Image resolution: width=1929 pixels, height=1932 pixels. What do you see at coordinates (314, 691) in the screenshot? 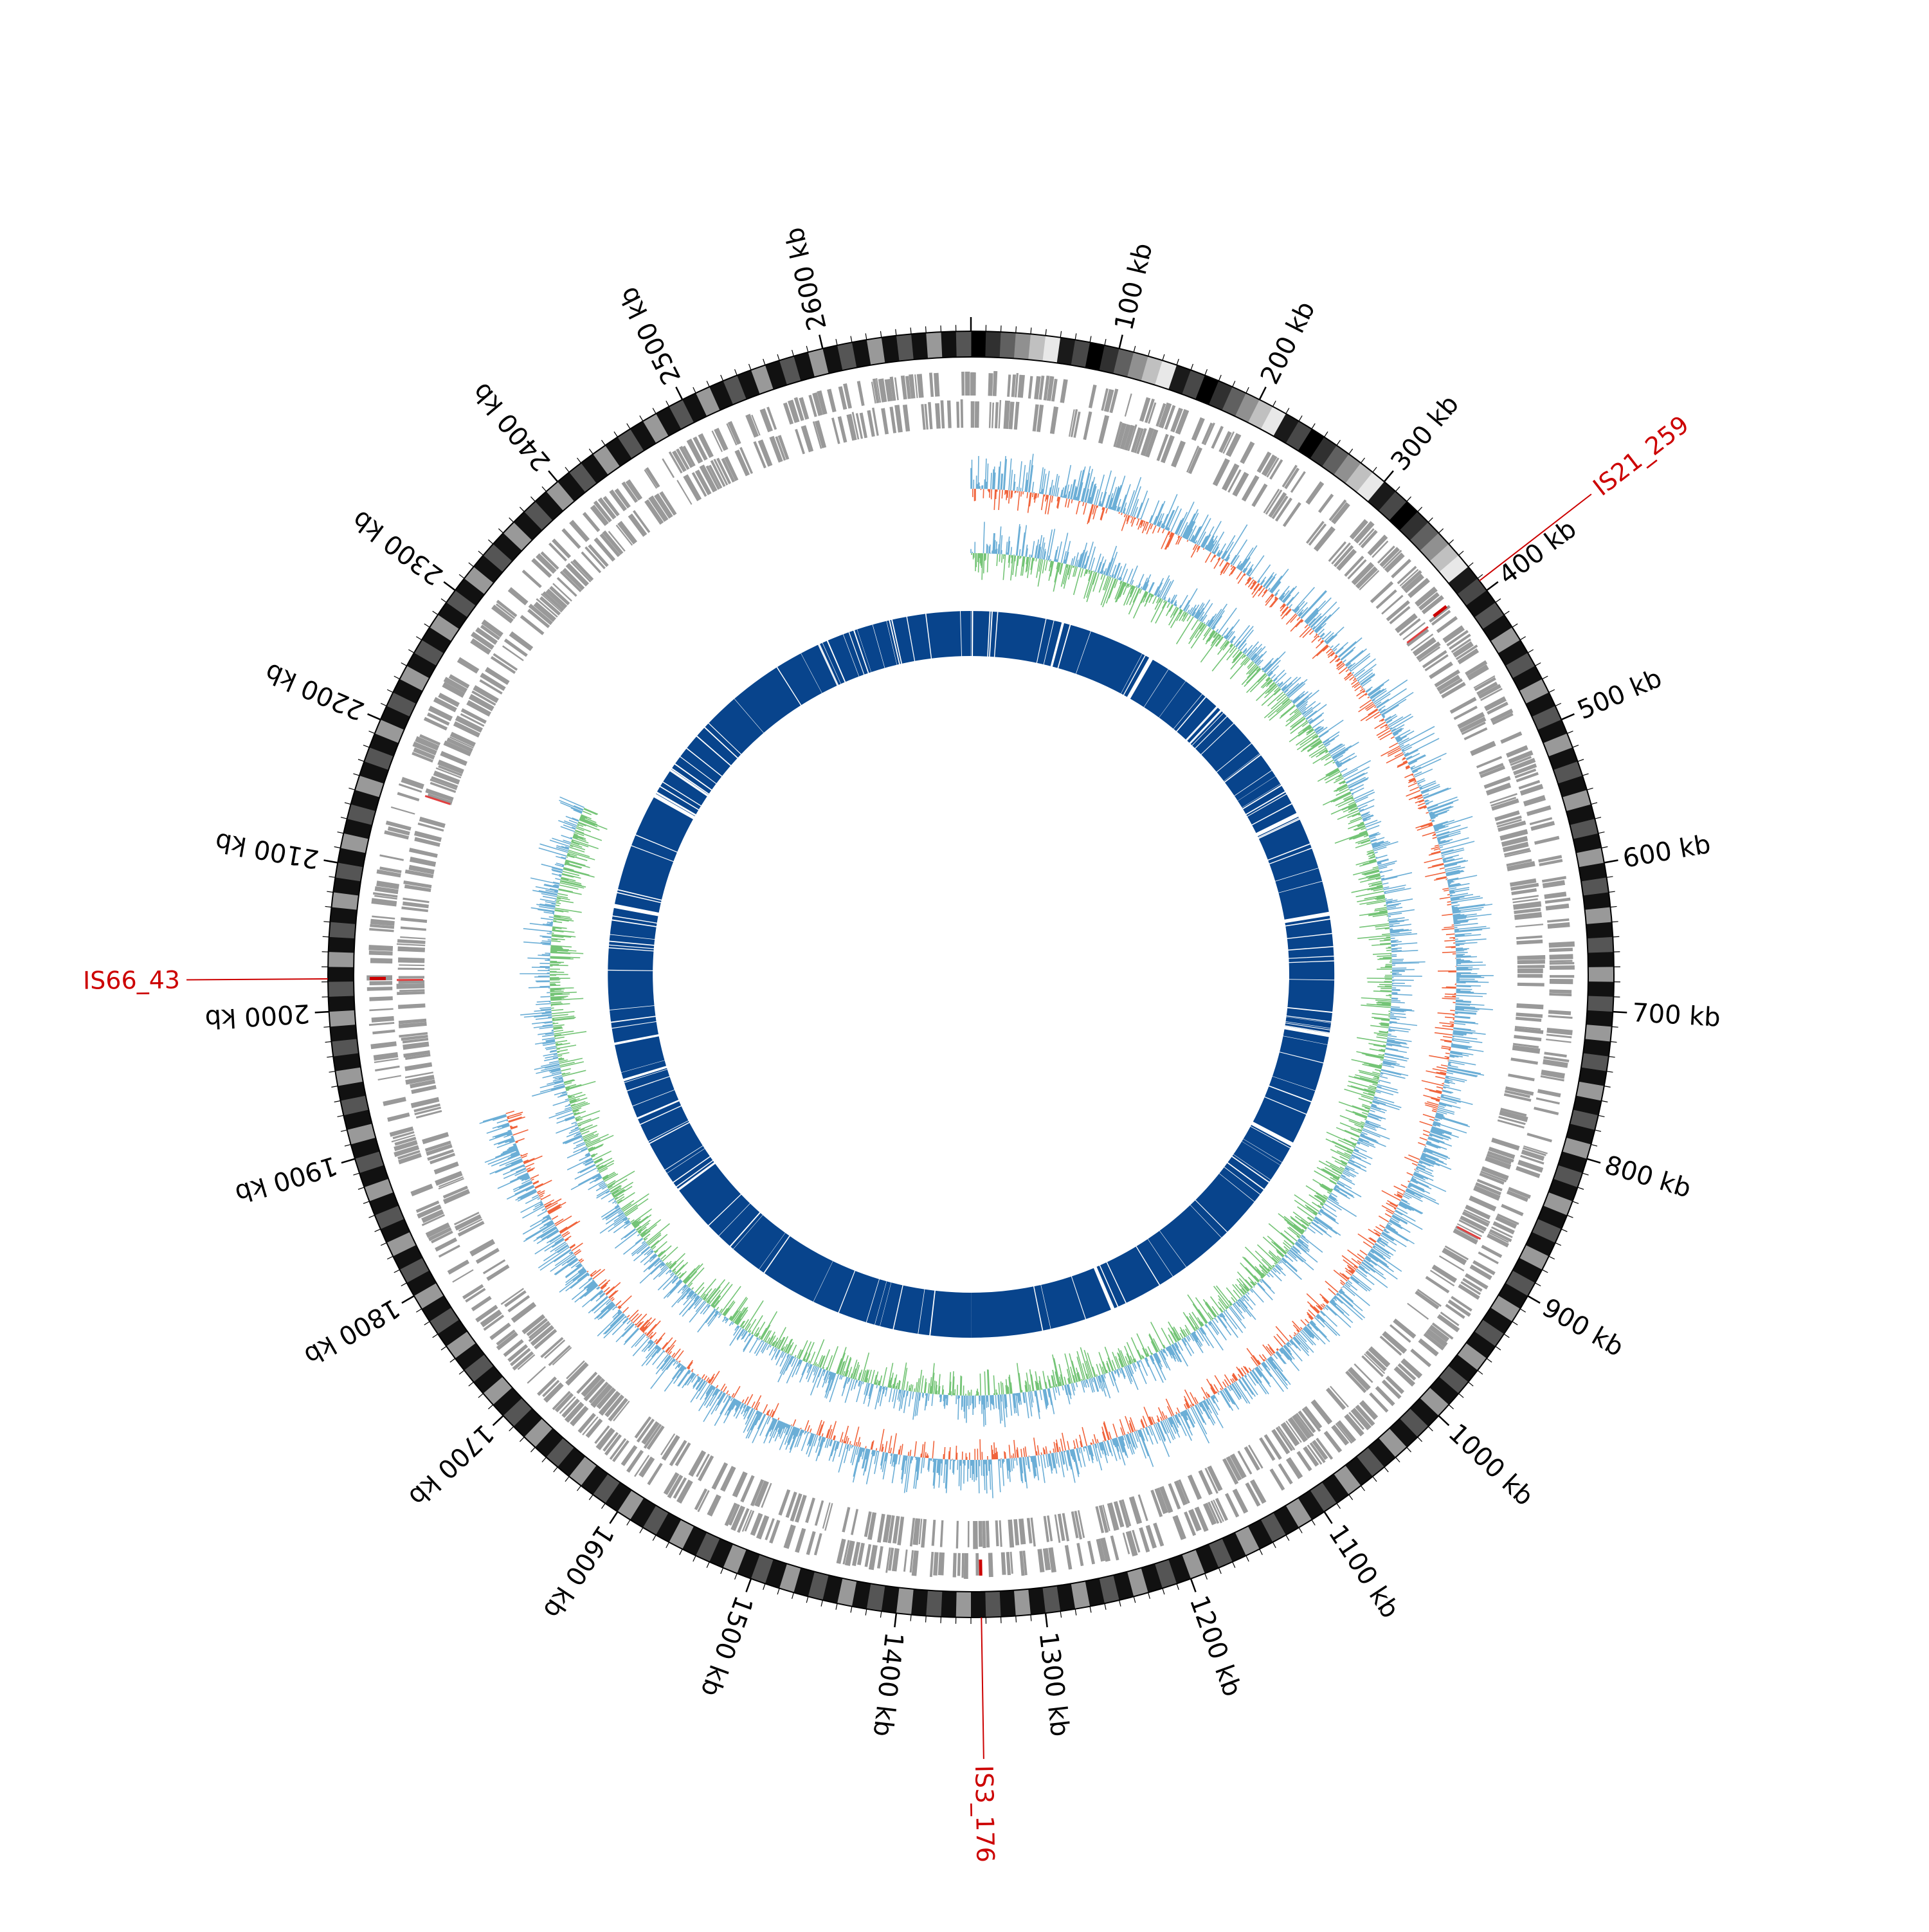
I see `tick-label: 2200 kb` at bounding box center [314, 691].